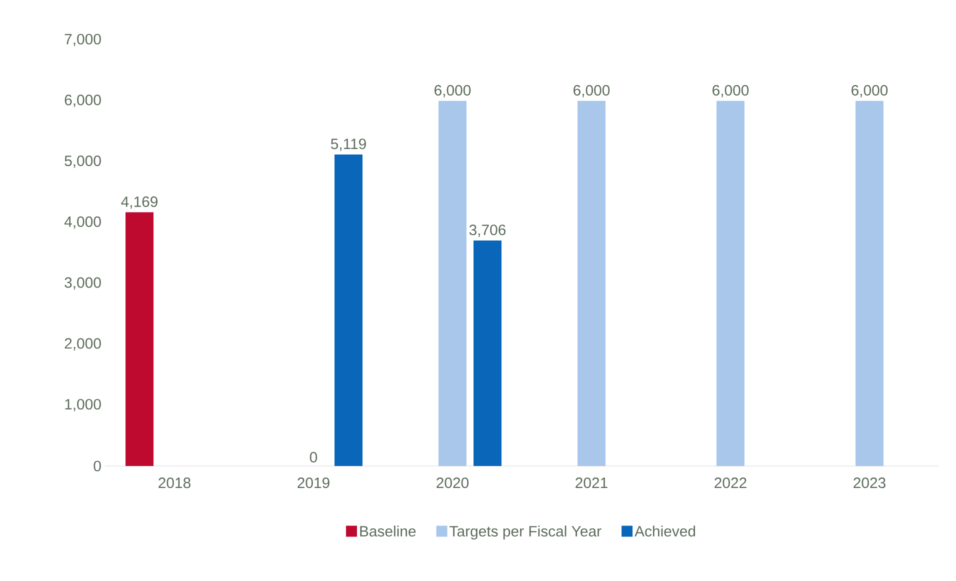 The width and height of the screenshot is (956, 581). Describe the element at coordinates (314, 457) in the screenshot. I see `data-label: 0` at that location.